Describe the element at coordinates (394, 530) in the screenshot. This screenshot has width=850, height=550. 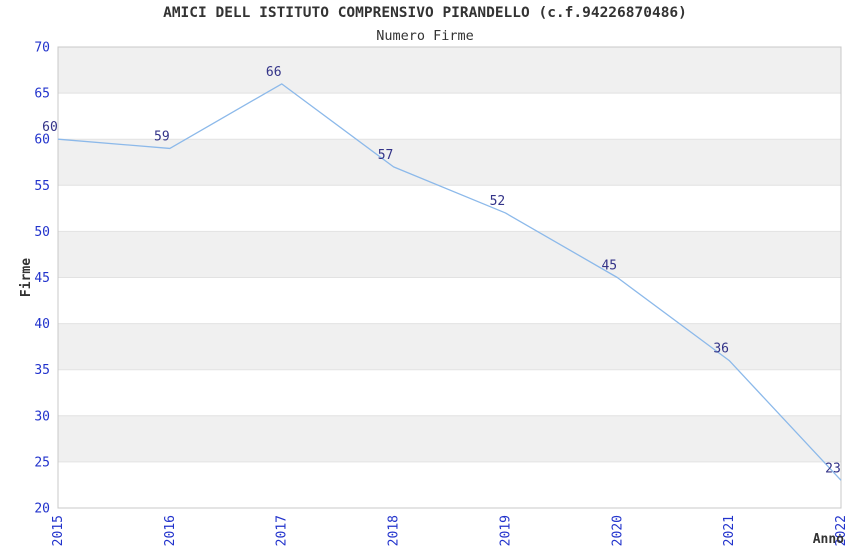
I see `x-tick-label: 2018` at that location.